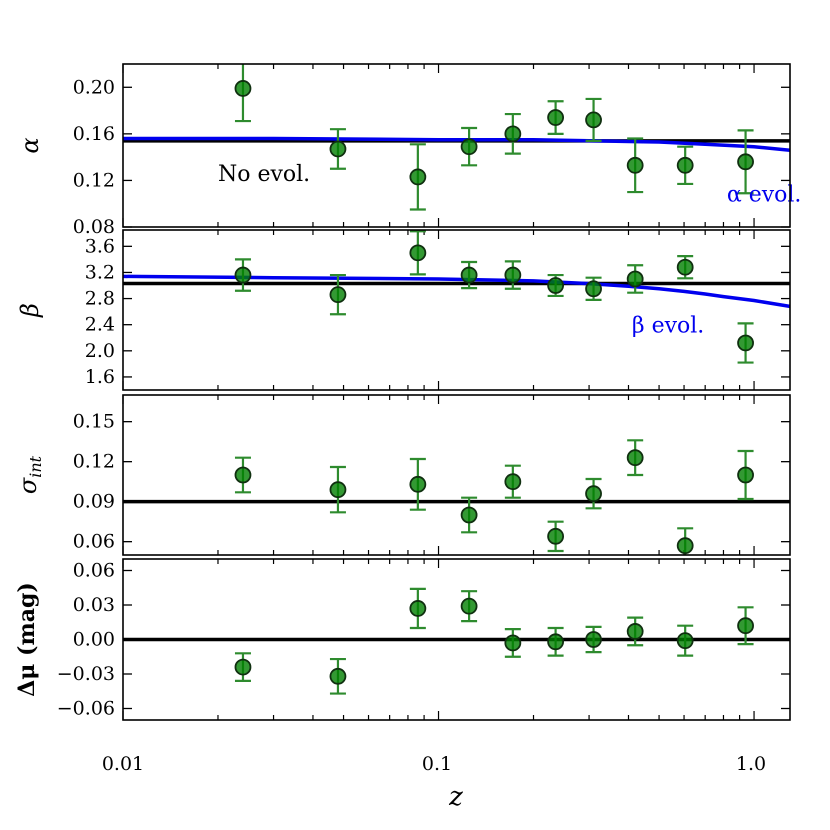 Image resolution: width=830 pixels, height=830 pixels. What do you see at coordinates (86, 709) in the screenshot?
I see `y-tick-label: −0.06` at bounding box center [86, 709].